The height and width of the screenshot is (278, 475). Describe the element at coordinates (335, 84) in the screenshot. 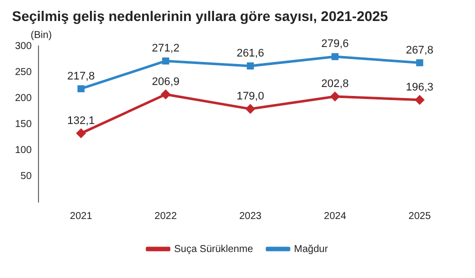

I see `data-label: 202,8` at that location.